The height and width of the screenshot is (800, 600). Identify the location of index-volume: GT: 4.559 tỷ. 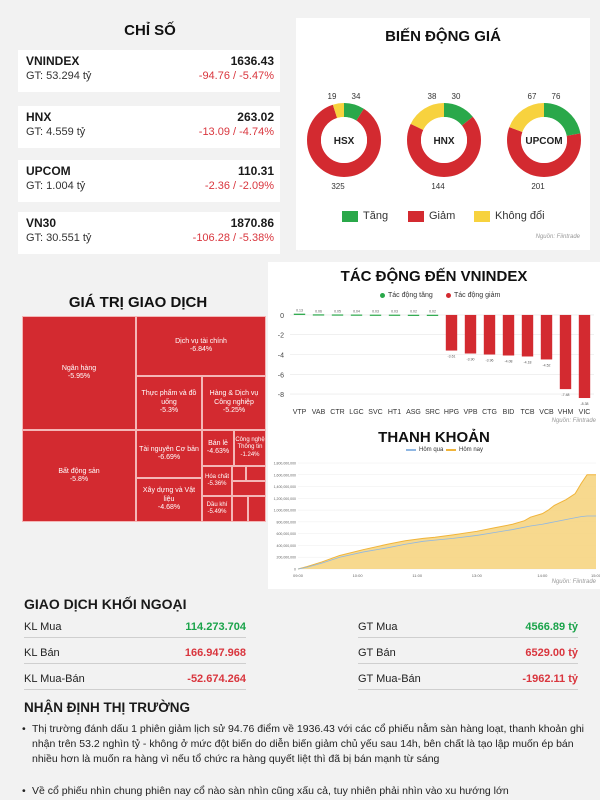
(56, 132).